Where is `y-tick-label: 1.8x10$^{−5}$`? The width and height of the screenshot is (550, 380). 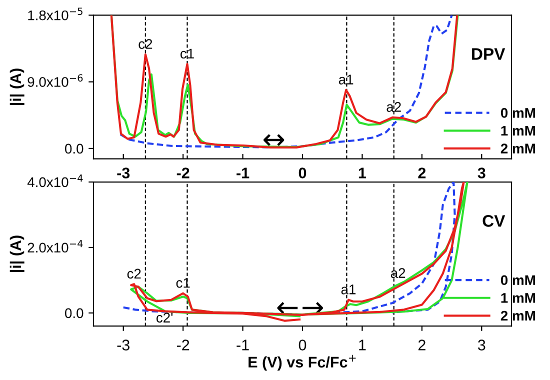
y-tick-label: 1.8x10$^{−5}$ is located at coordinates (55, 14).